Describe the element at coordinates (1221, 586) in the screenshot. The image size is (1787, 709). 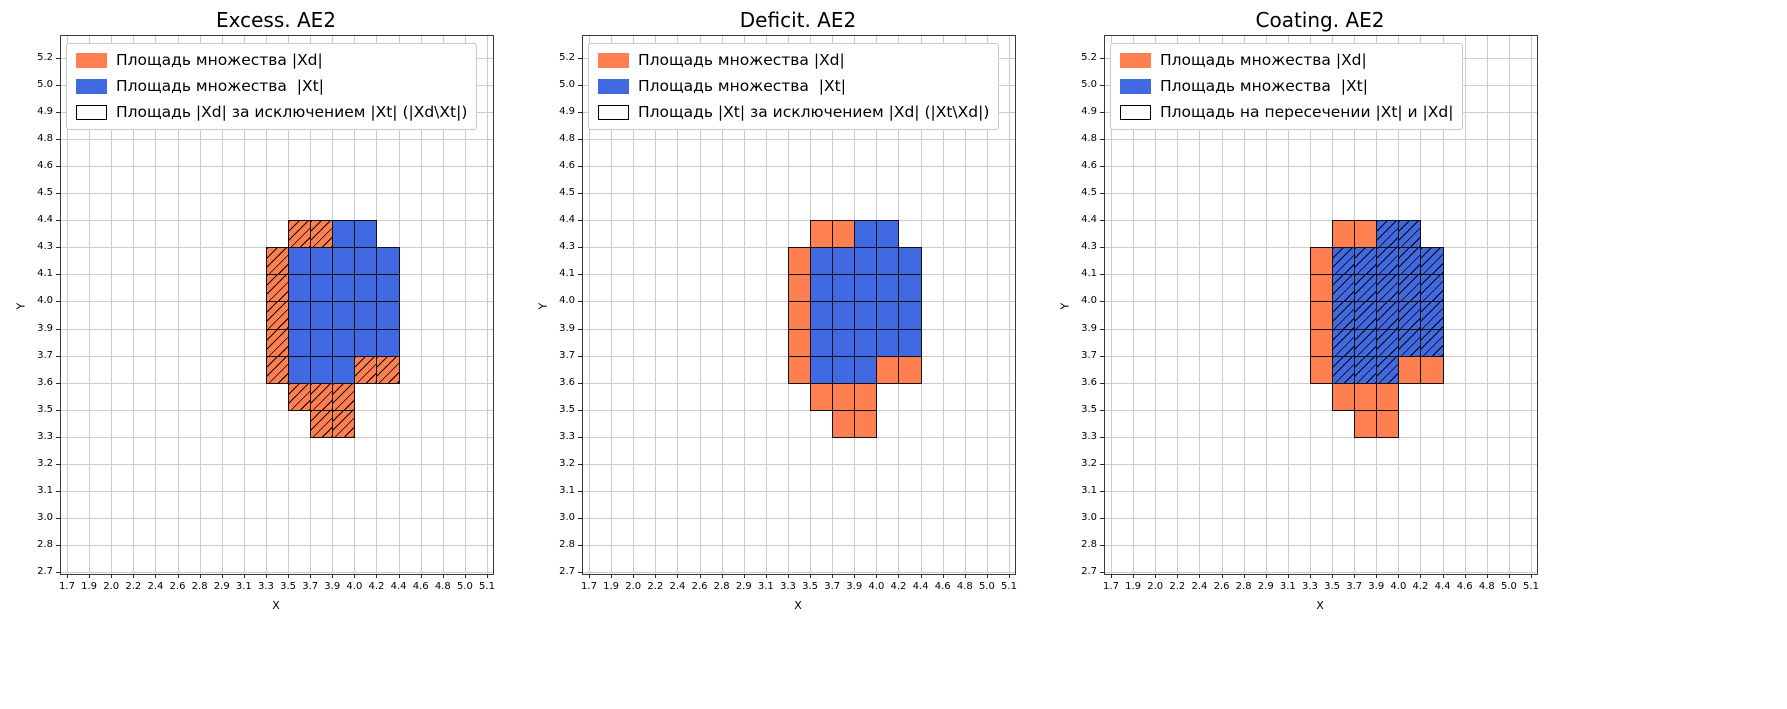
I see `x-tick-label: 2.6` at that location.